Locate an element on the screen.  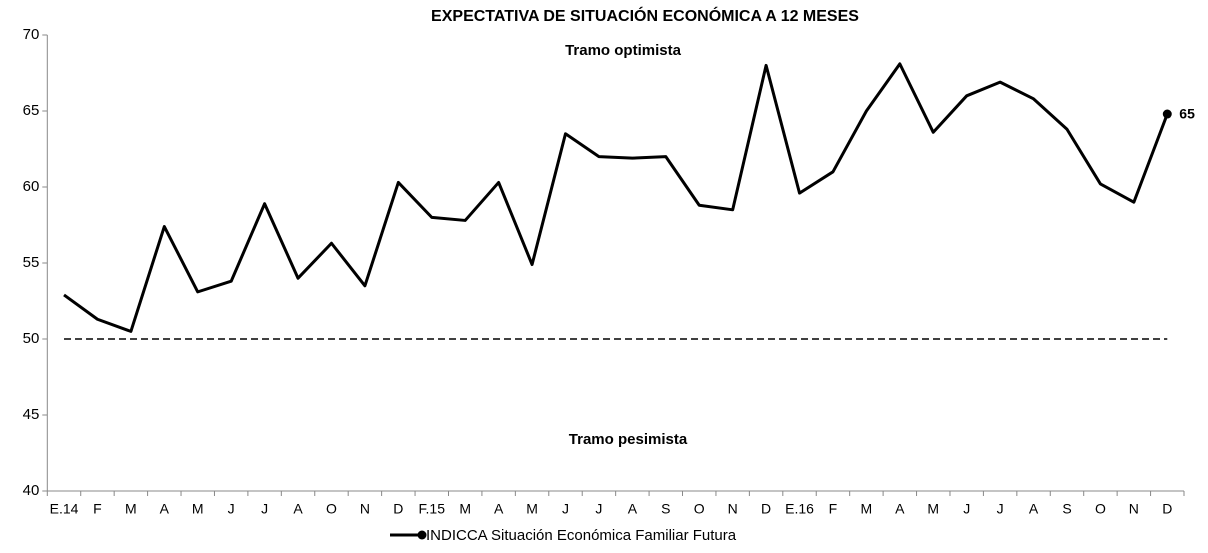
y-tick-label: 50 is located at coordinates (31, 338).